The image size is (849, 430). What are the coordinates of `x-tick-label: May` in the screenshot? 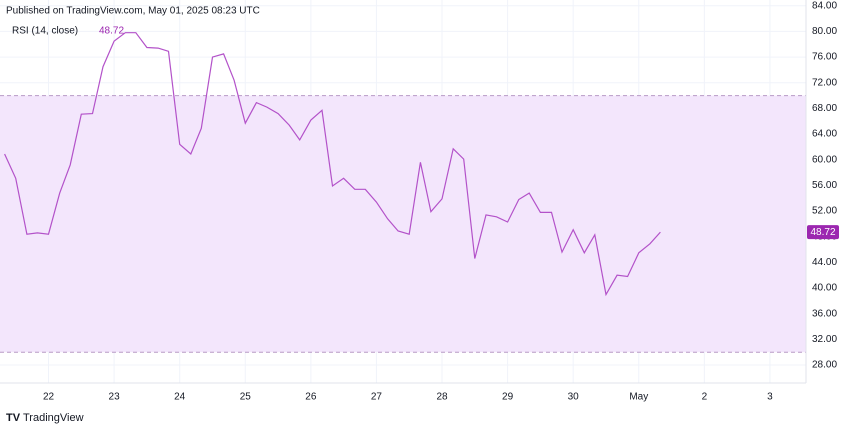 It's located at (638, 397).